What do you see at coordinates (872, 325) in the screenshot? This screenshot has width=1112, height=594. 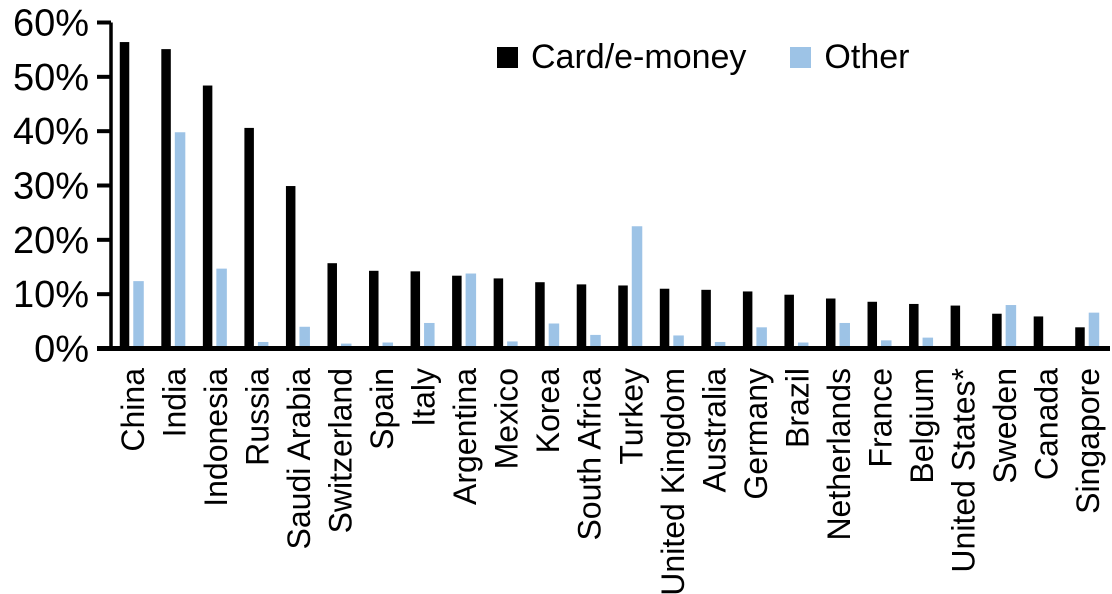 I see `bar-card-e-money-france` at bounding box center [872, 325].